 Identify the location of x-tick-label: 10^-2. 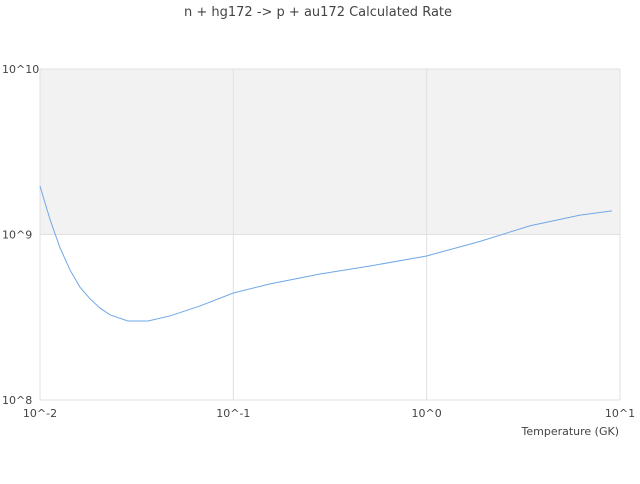
(40, 413).